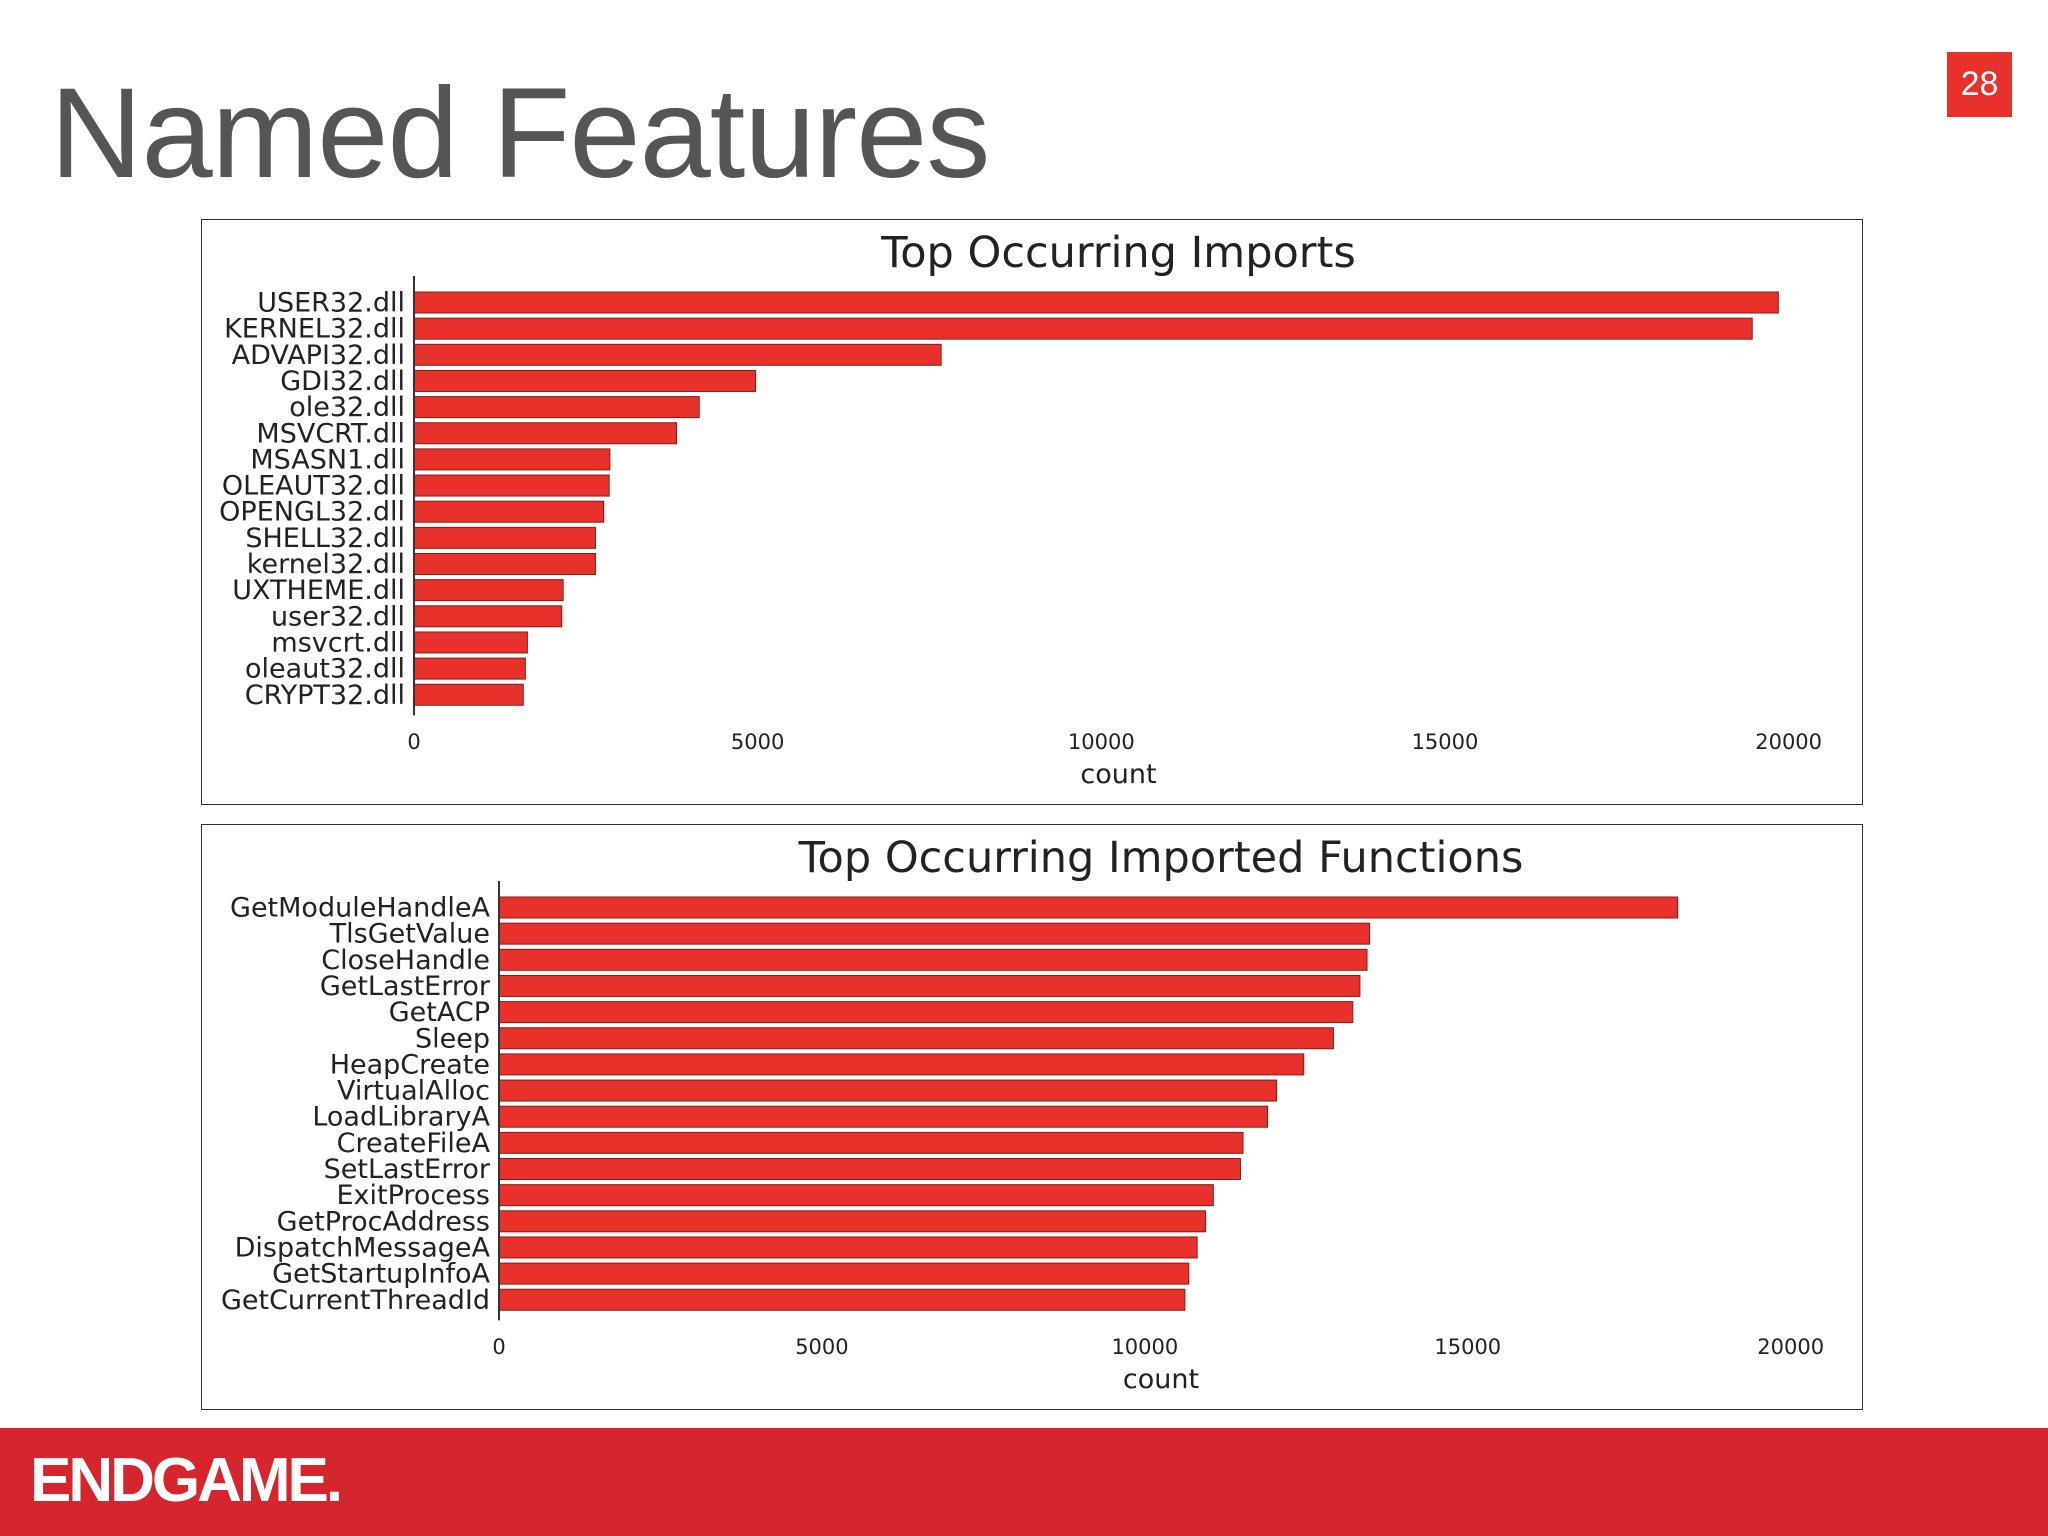  I want to click on functions-category-label: VirtualAlloc, so click(413, 1091).